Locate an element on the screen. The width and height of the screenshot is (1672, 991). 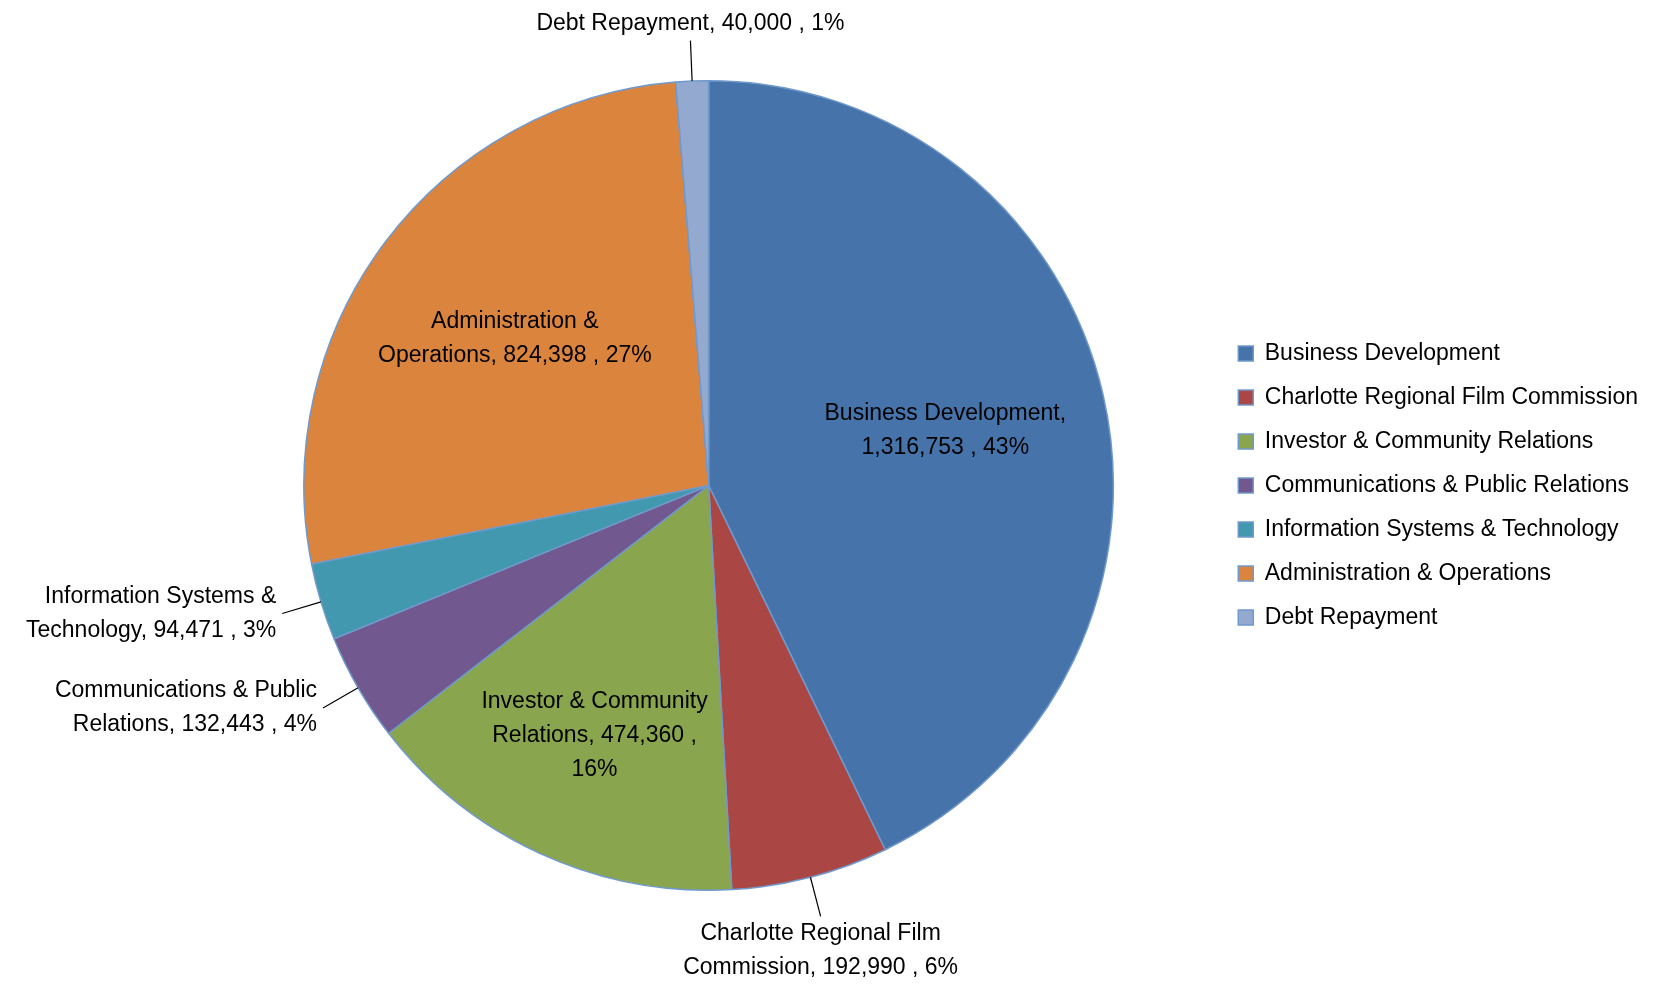
data-label: Administration & Operations, 824,398 , 27% is located at coordinates (515, 337).